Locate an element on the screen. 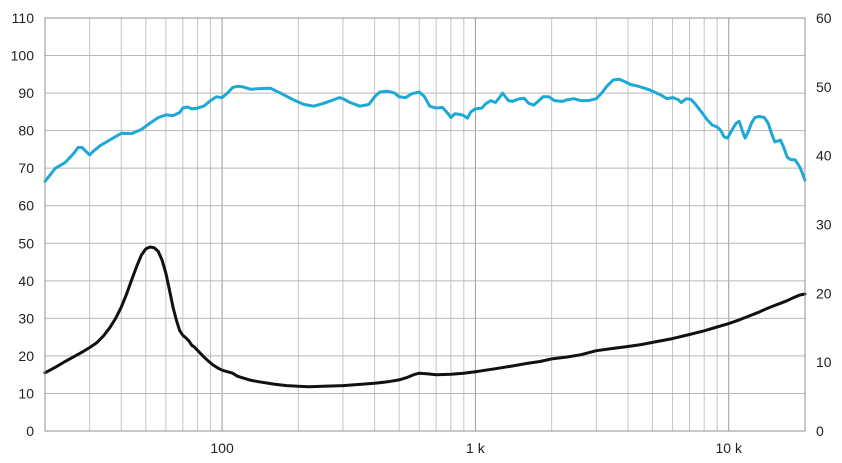  y-axis-right: 0 10 20 30 40 50 60 is located at coordinates (824, 224).